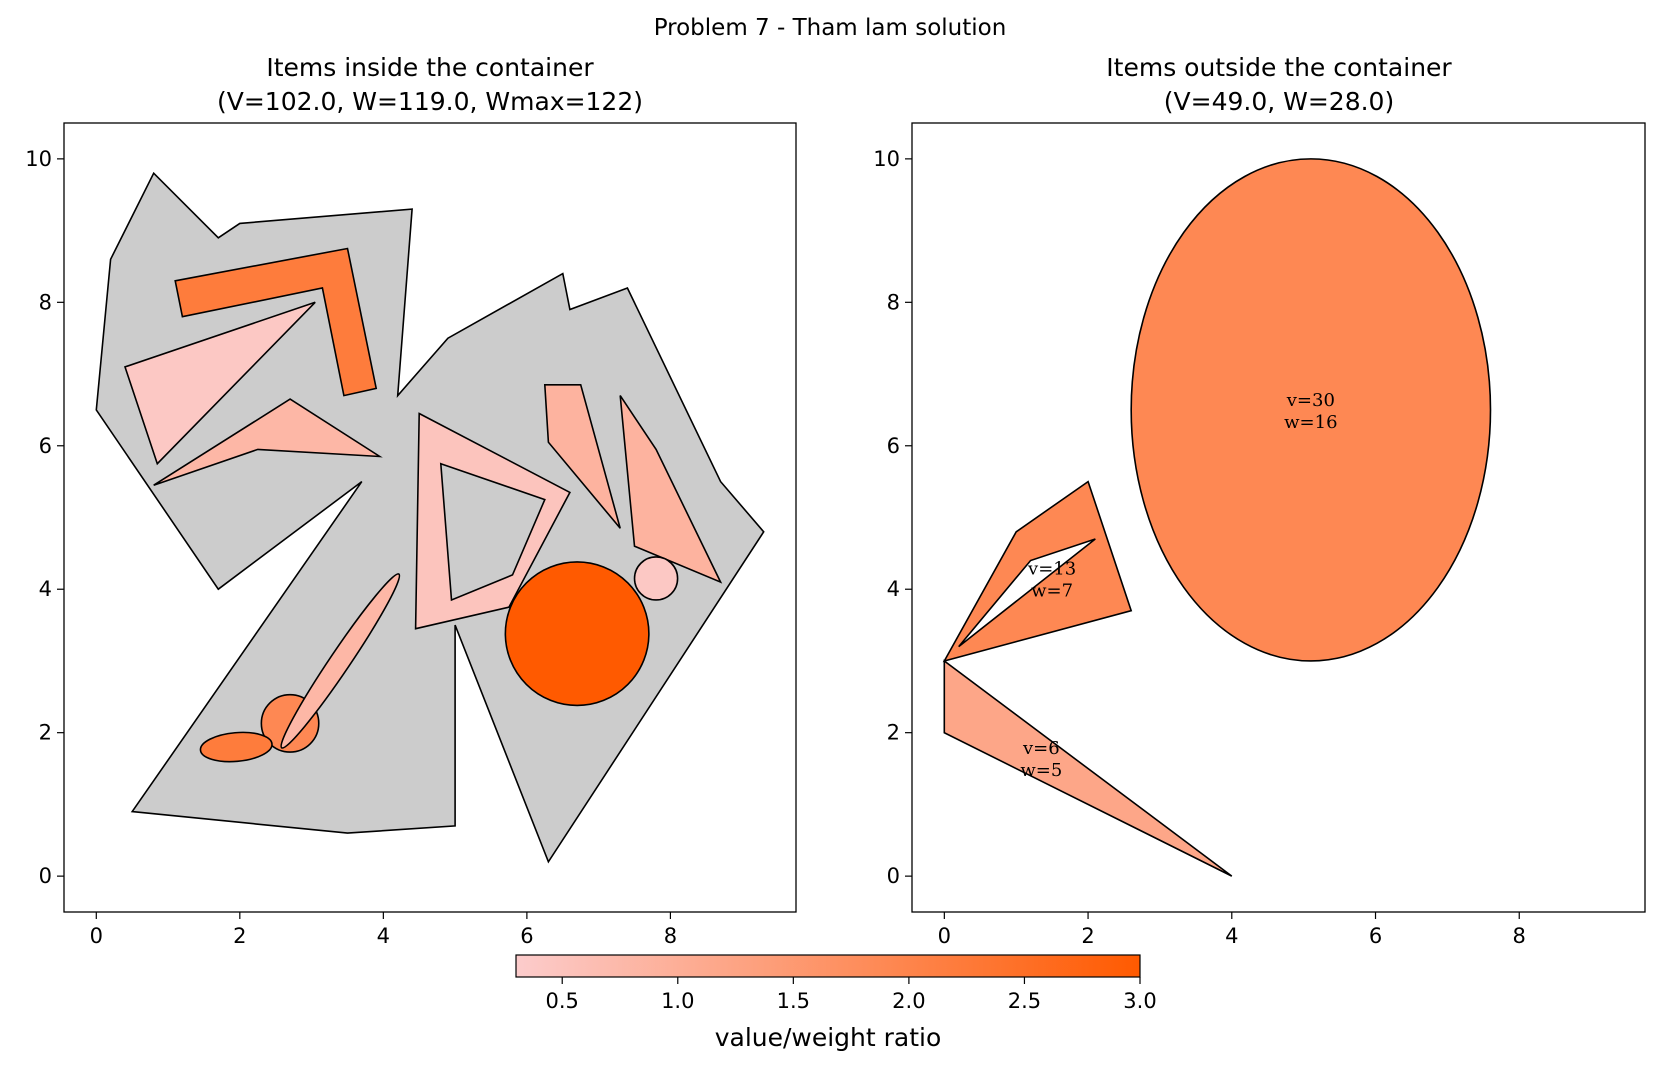 The height and width of the screenshot is (1069, 1660). I want to click on right-ytick-label: 8, so click(893, 302).